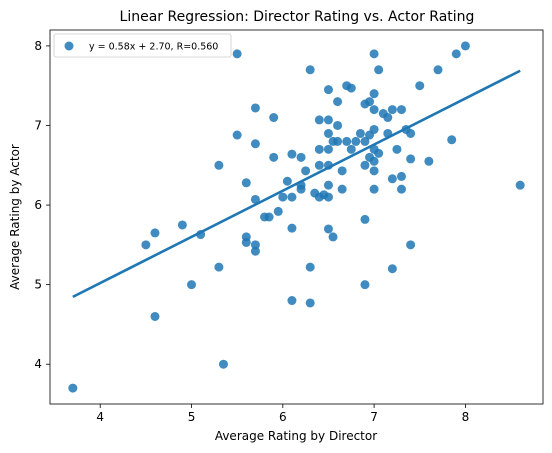 The image size is (552, 453). What do you see at coordinates (38, 364) in the screenshot?
I see `y-tick-label: 4` at bounding box center [38, 364].